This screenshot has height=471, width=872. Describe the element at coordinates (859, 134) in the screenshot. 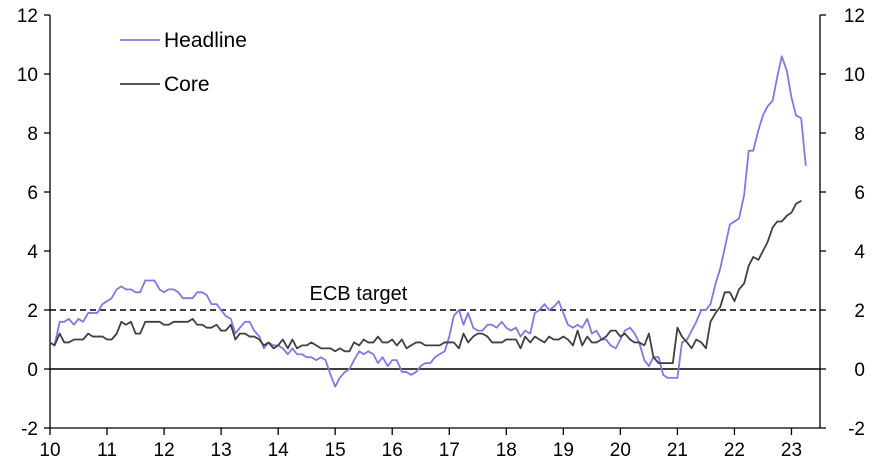

I see `y-tick-label-right: 8` at that location.